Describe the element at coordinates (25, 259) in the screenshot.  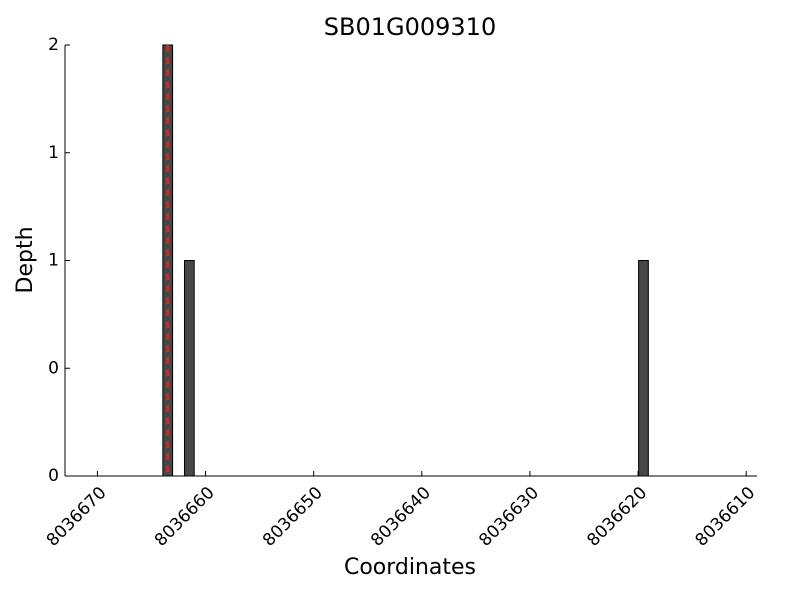
I see `y-axis-label: Depth` at that location.